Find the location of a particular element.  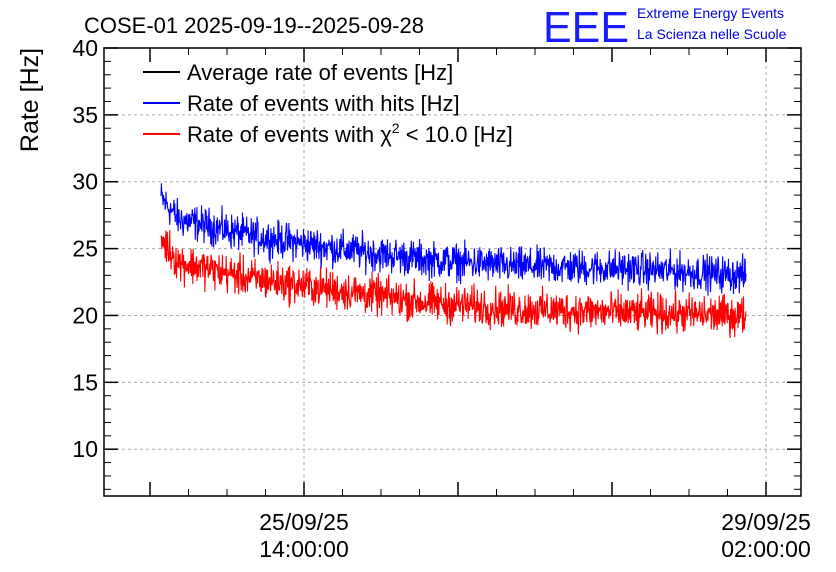

y-tick-label: 30 is located at coordinates (85, 182).